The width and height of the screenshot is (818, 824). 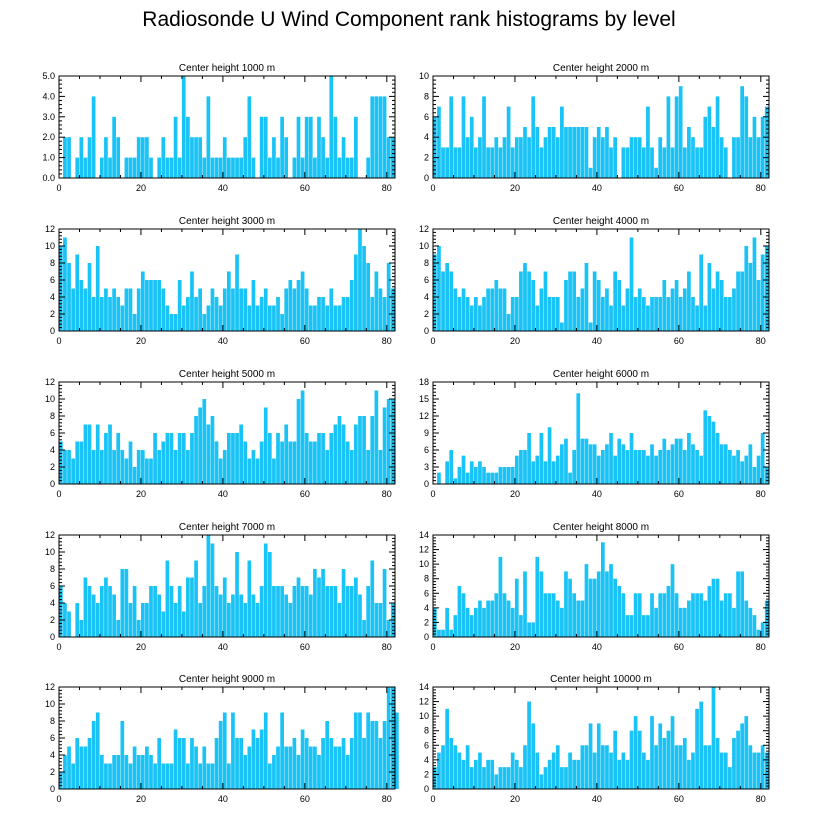 What do you see at coordinates (594, 128) in the screenshot?
I see `rank-histogram-panel: Center height 2000 m 0 20 40 60 80 0 2 4 6 8 10` at bounding box center [594, 128].